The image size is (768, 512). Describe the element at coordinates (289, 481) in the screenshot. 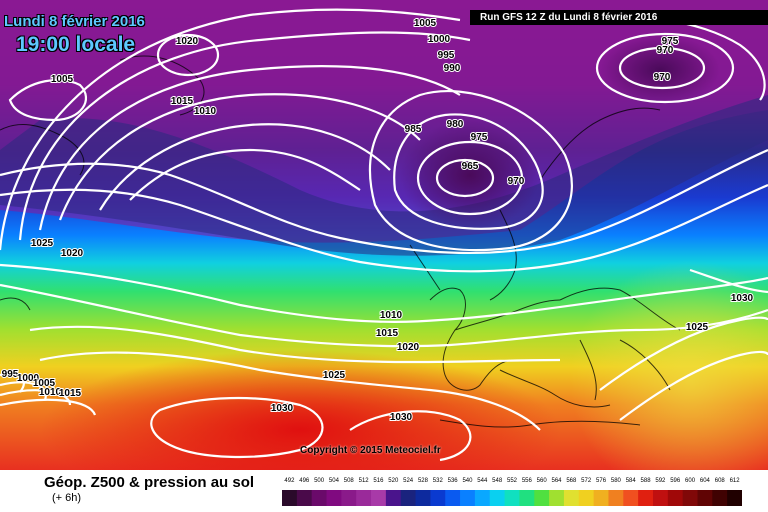

I see `legend-value-label: 492` at that location.